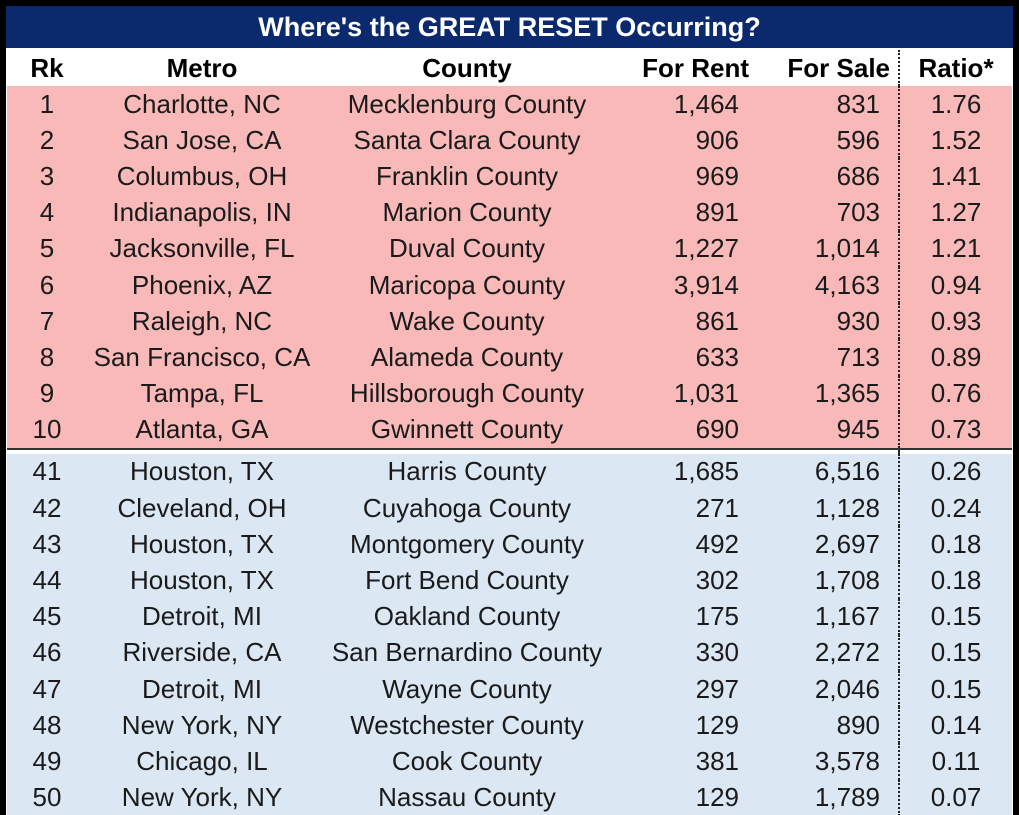 Image resolution: width=1019 pixels, height=815 pixels. I want to click on cell-rank: 6, so click(47, 284).